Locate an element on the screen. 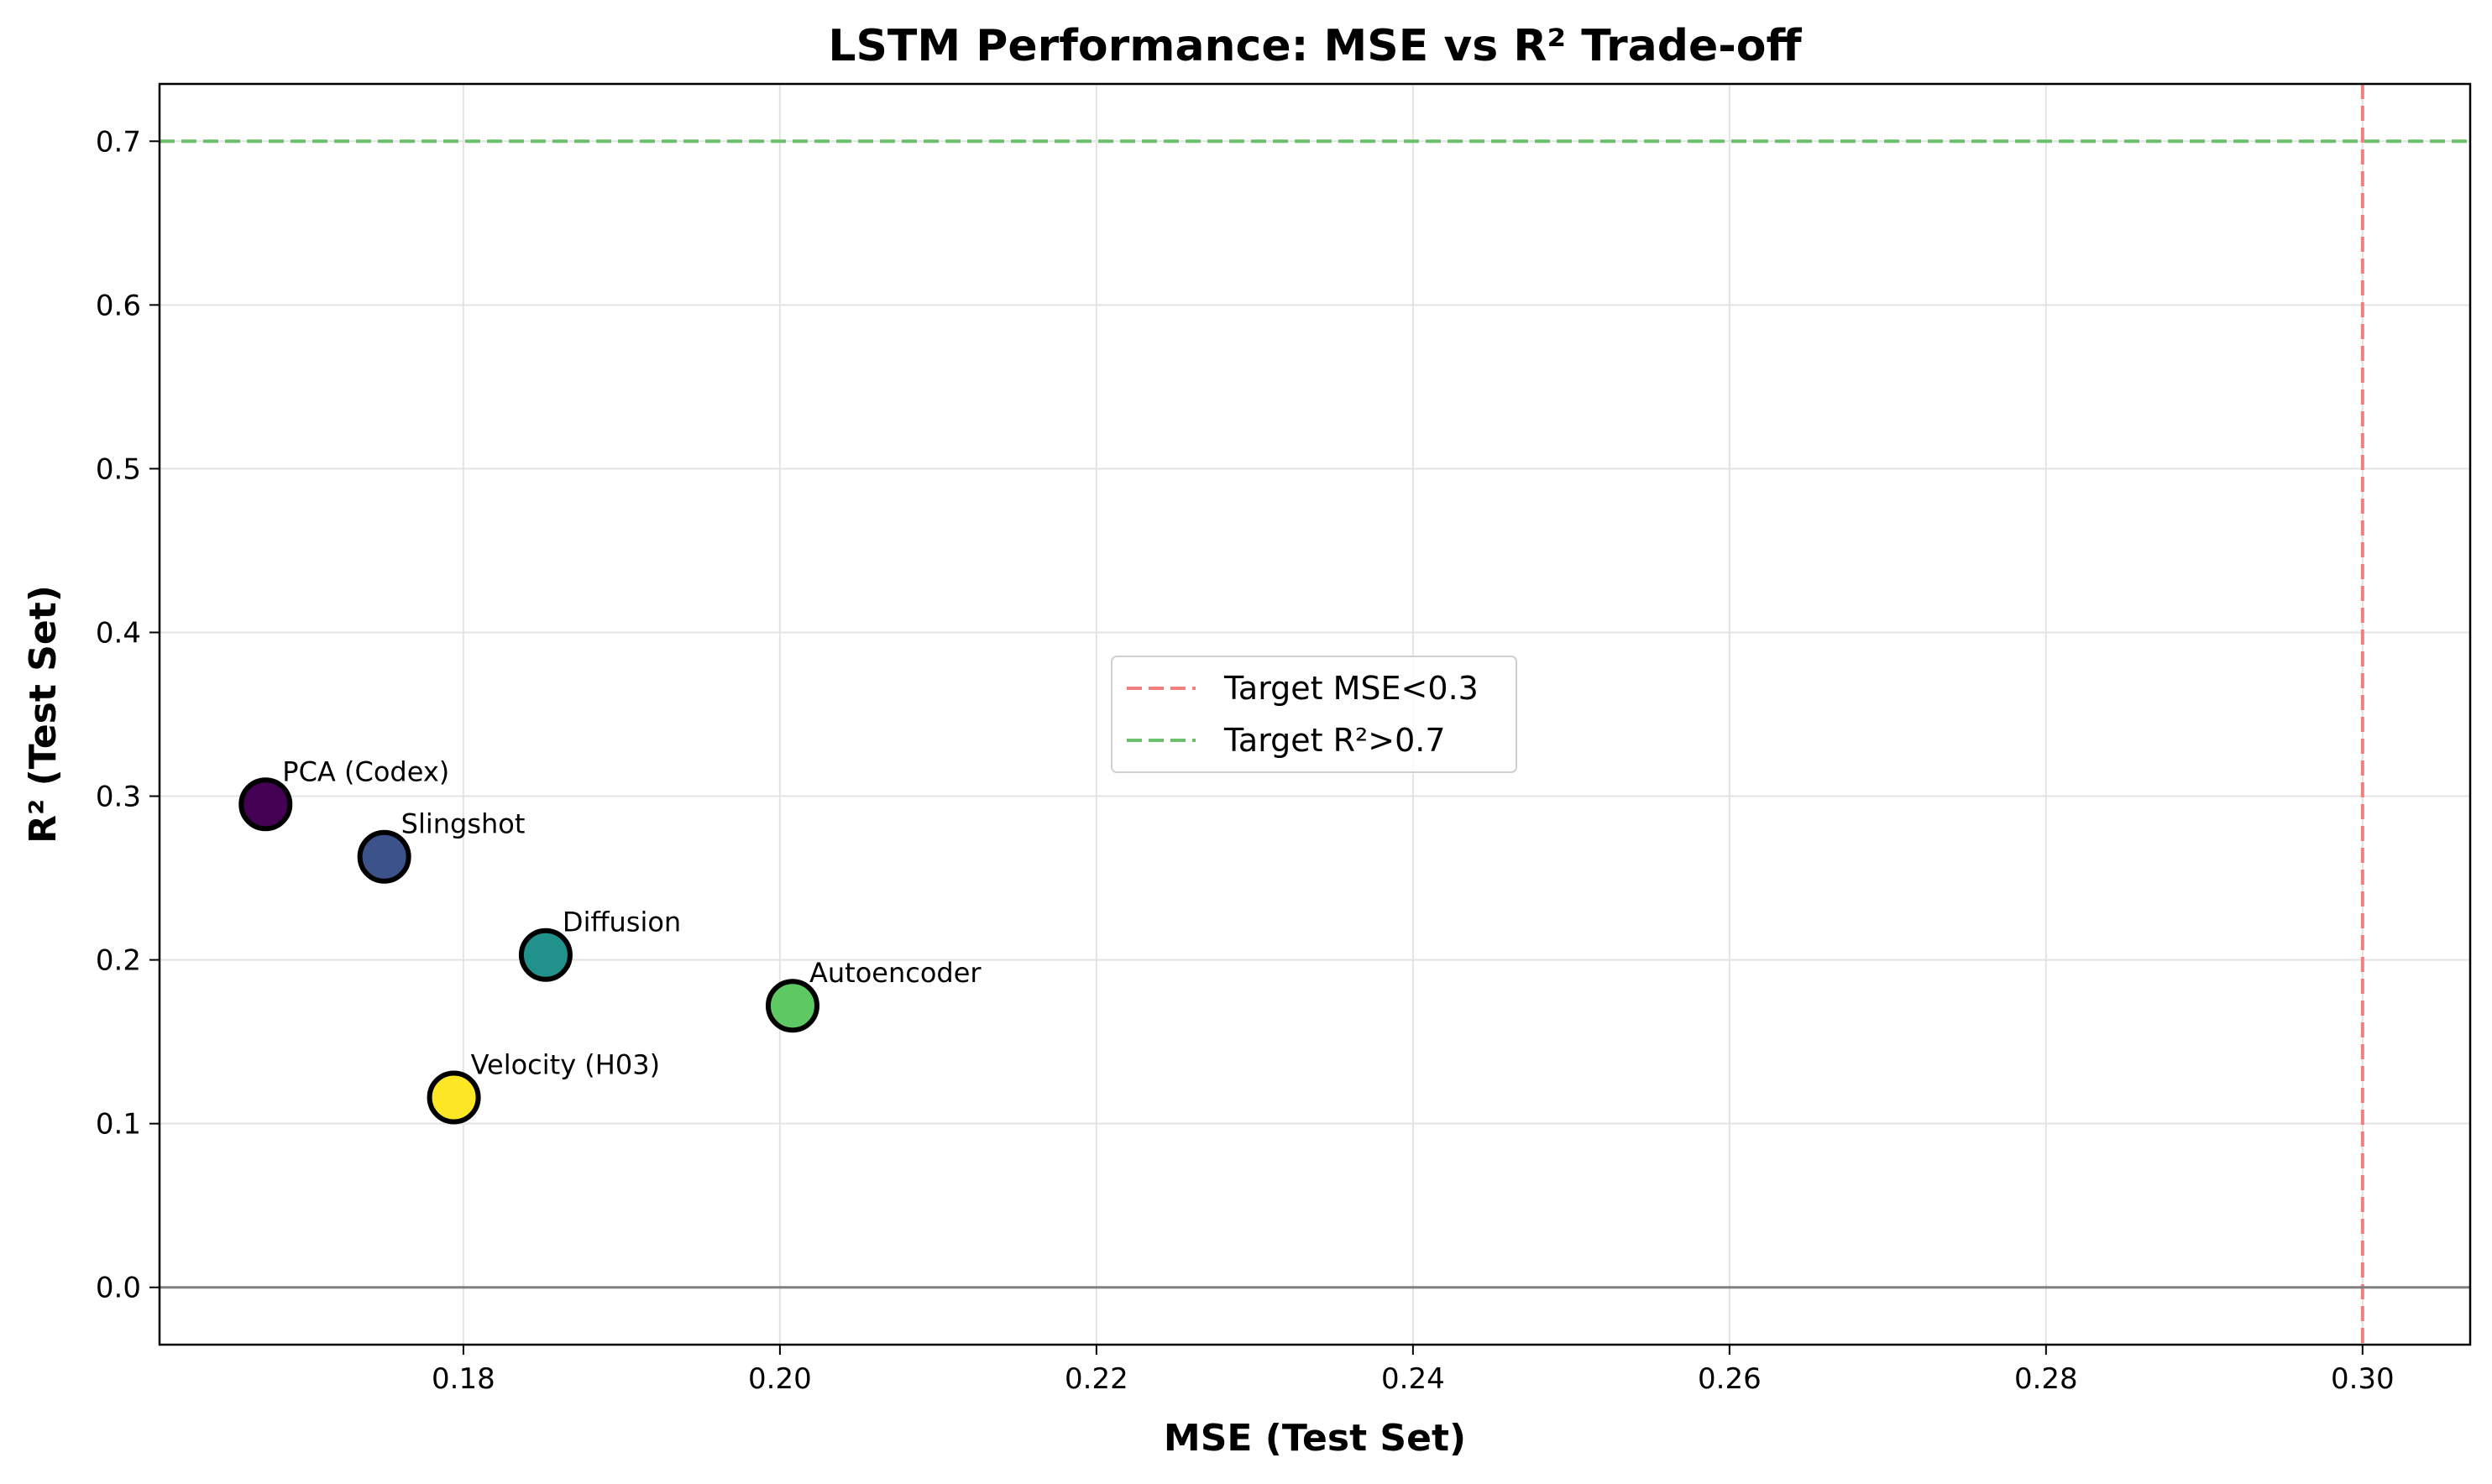 The height and width of the screenshot is (1484, 2492). x-tick-label: 0.26 is located at coordinates (1730, 1379).